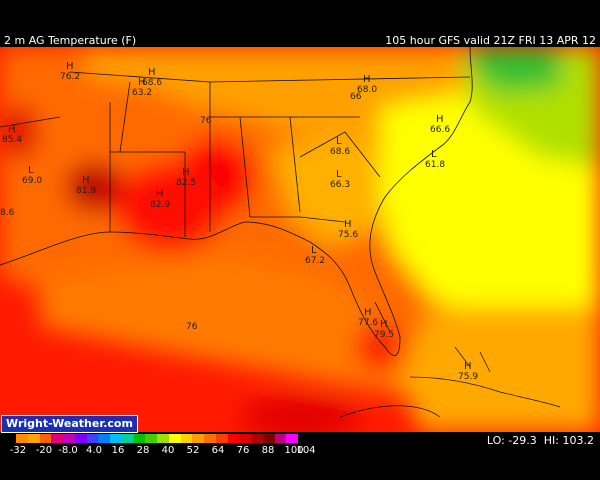 The height and width of the screenshot is (480, 600). I want to click on marker-value: 79.5, so click(384, 335).